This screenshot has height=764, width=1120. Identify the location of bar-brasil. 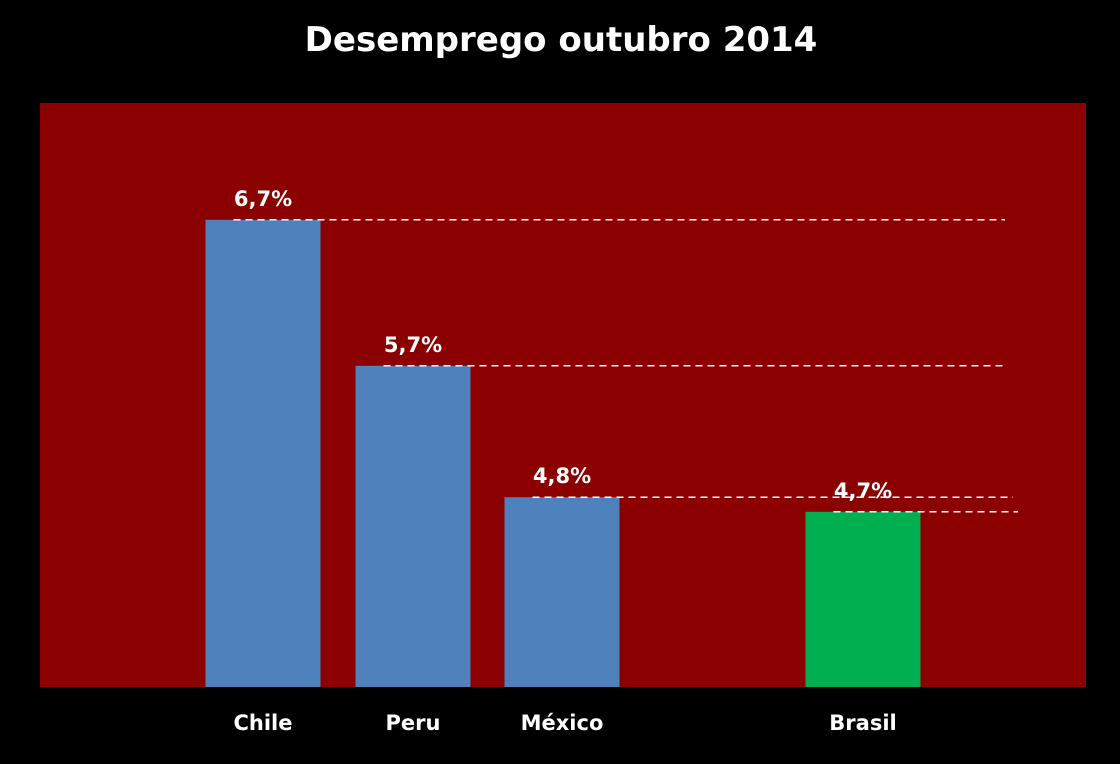
(863, 599).